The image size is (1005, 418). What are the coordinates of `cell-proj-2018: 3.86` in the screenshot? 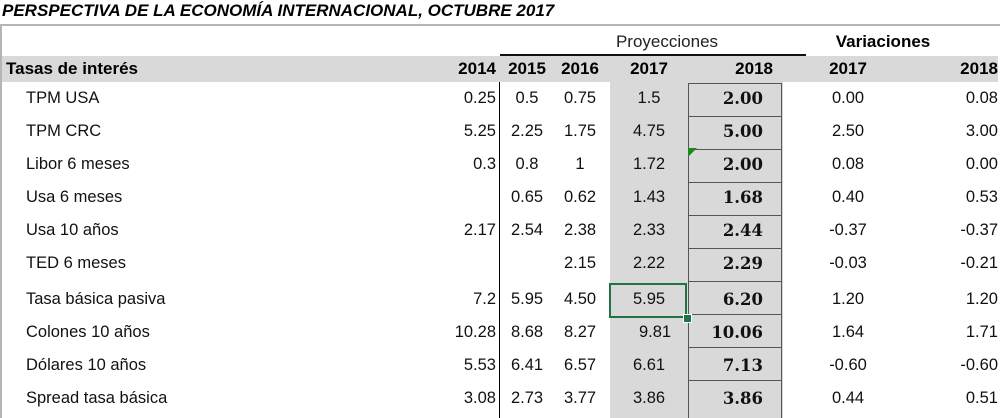 It's located at (734, 398).